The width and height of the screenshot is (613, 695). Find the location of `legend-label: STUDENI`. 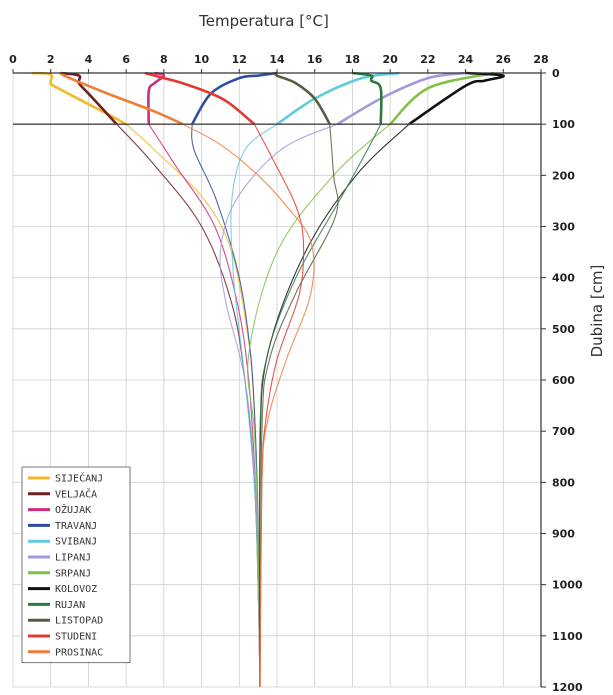

legend-label: STUDENI is located at coordinates (76, 637).